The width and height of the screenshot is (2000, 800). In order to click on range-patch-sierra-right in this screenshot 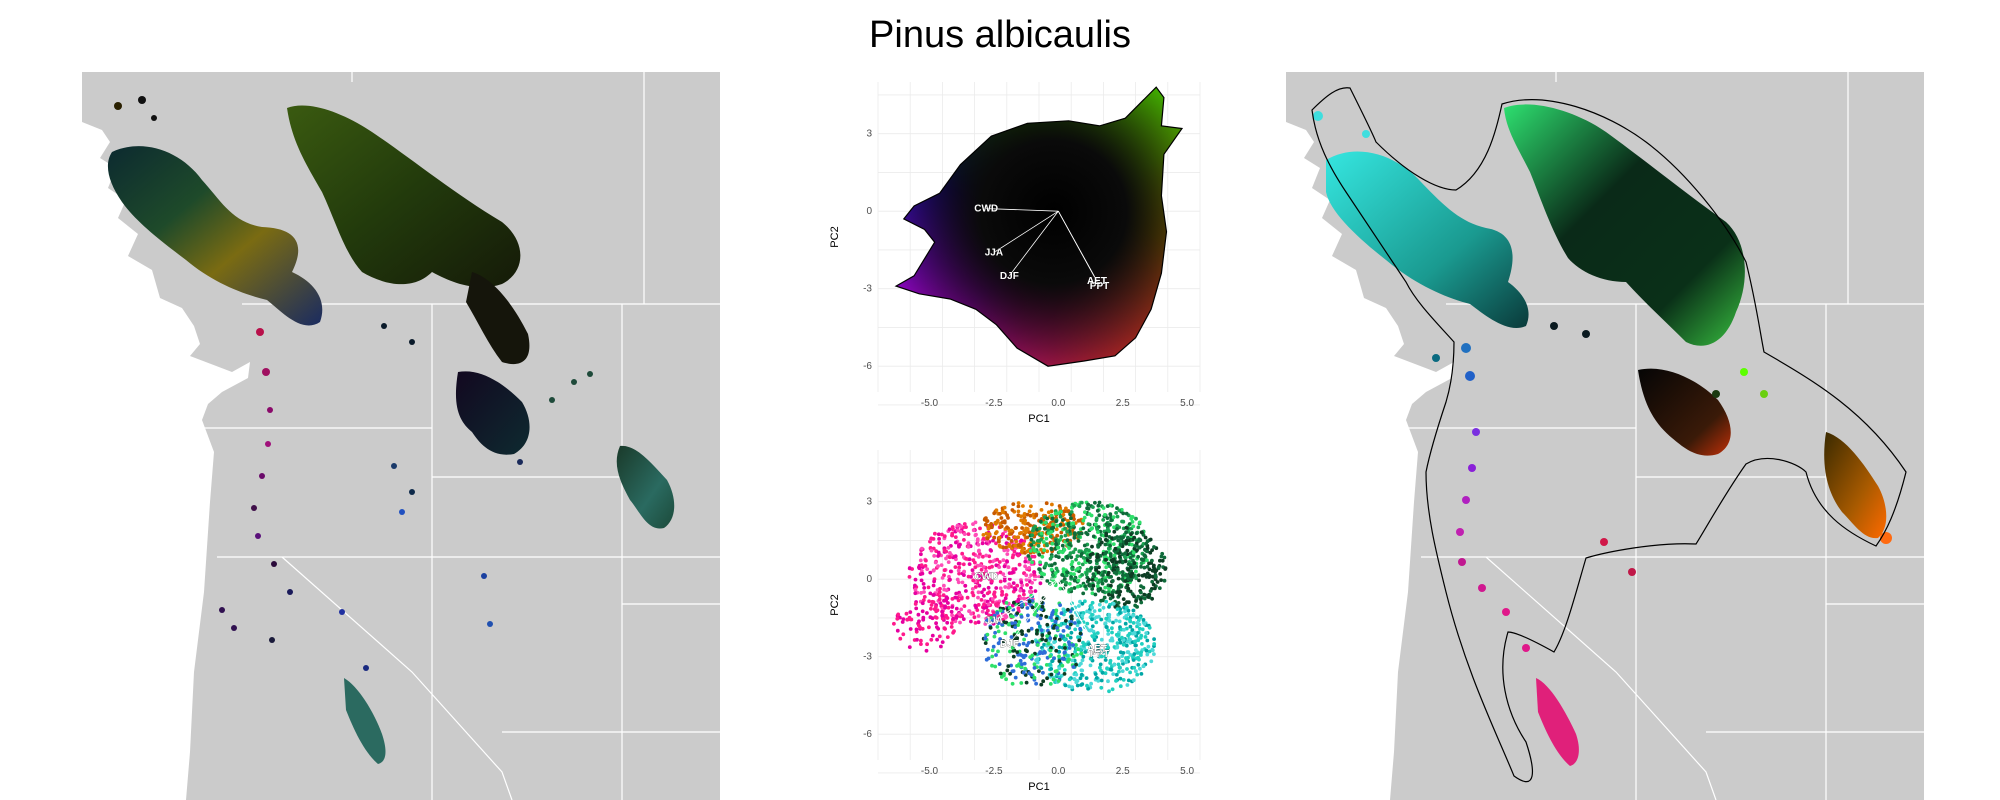, I will do `click(1557, 722)`.